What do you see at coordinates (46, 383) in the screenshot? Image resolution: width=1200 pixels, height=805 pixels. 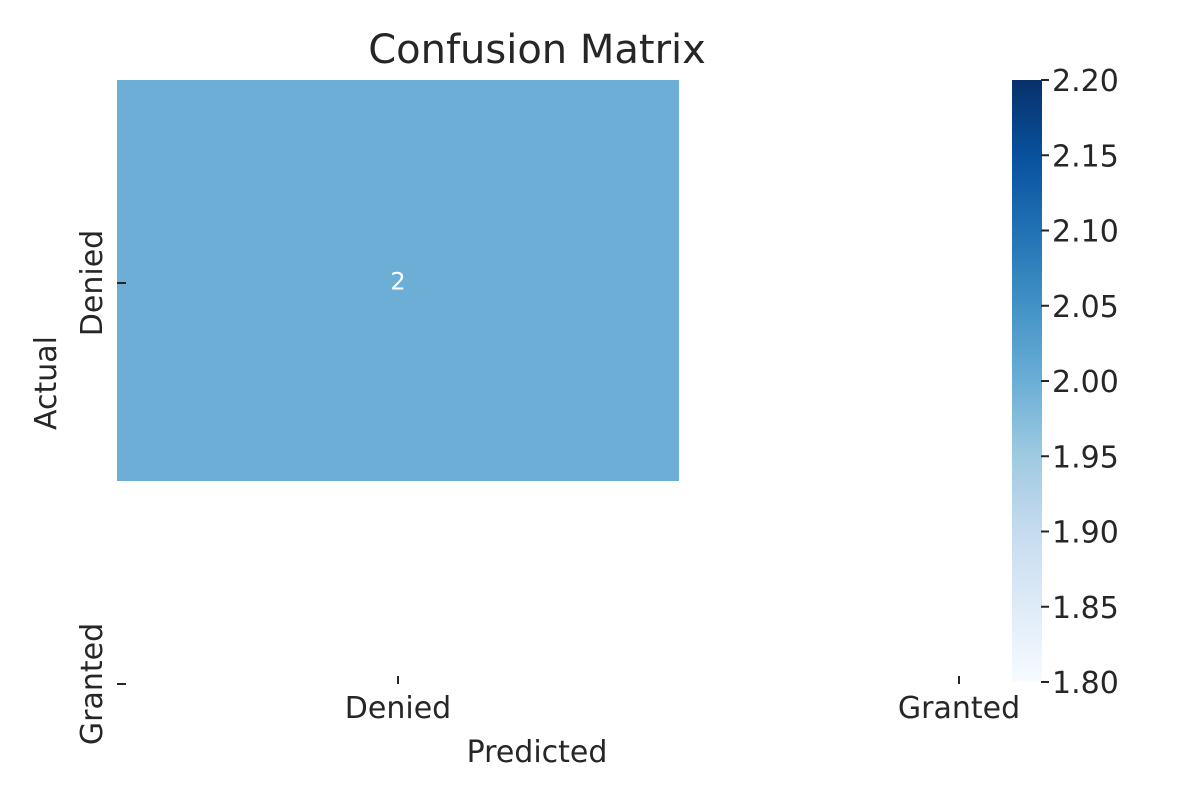 I see `y-axis-label: Actual` at bounding box center [46, 383].